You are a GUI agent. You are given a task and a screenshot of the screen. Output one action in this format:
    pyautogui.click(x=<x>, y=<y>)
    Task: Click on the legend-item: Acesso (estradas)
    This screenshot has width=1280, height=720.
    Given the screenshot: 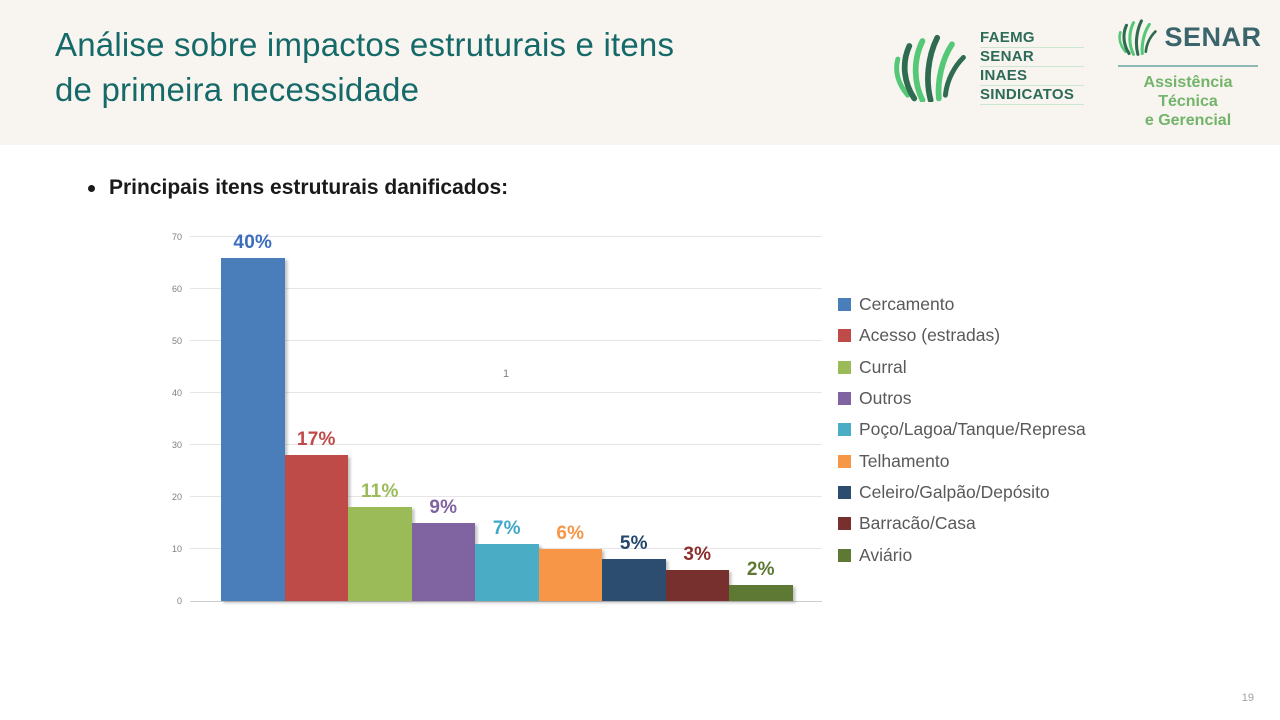 What is the action you would take?
    pyautogui.click(x=962, y=335)
    